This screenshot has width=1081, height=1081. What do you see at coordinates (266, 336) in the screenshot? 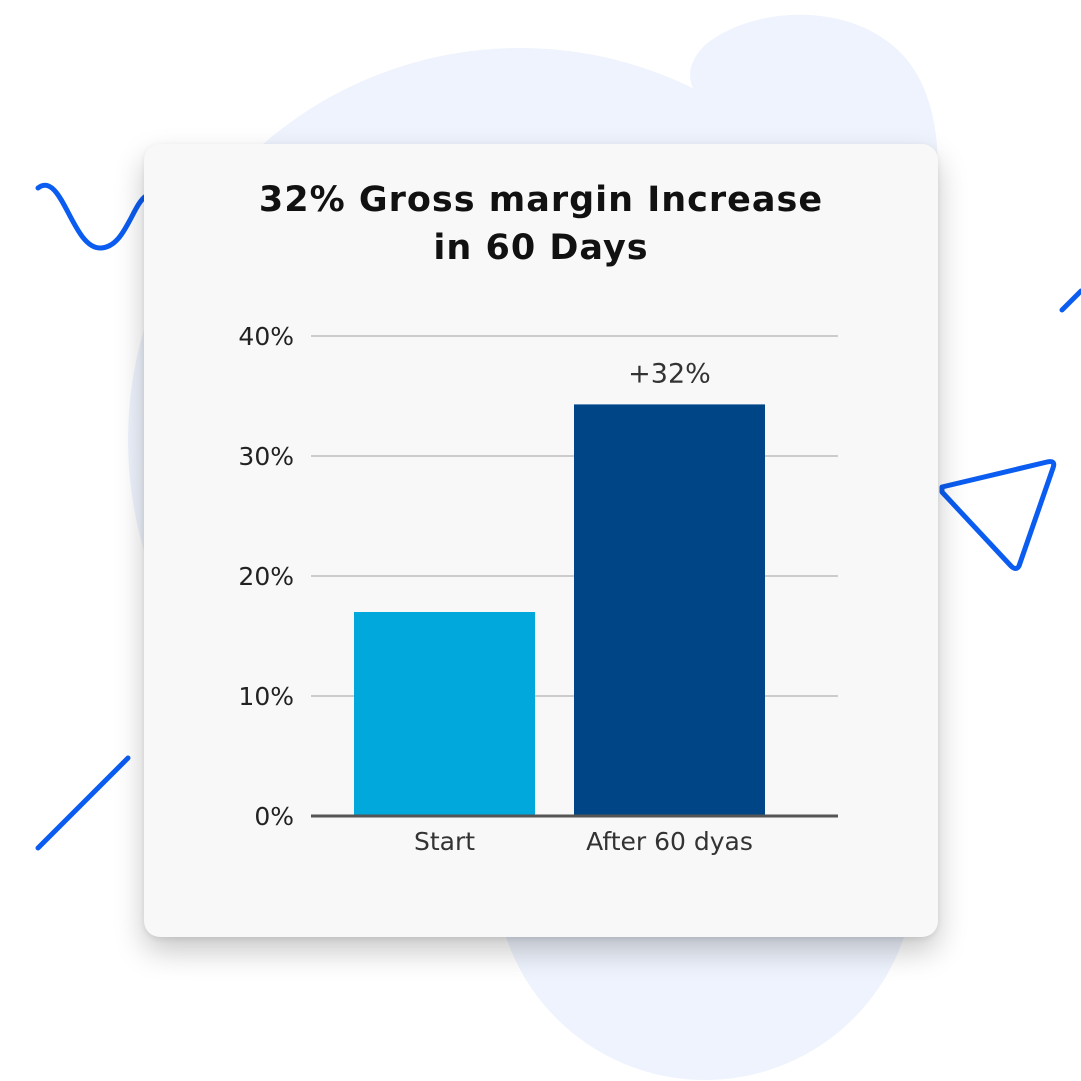
I see `y-tick-label: 40%` at bounding box center [266, 336].